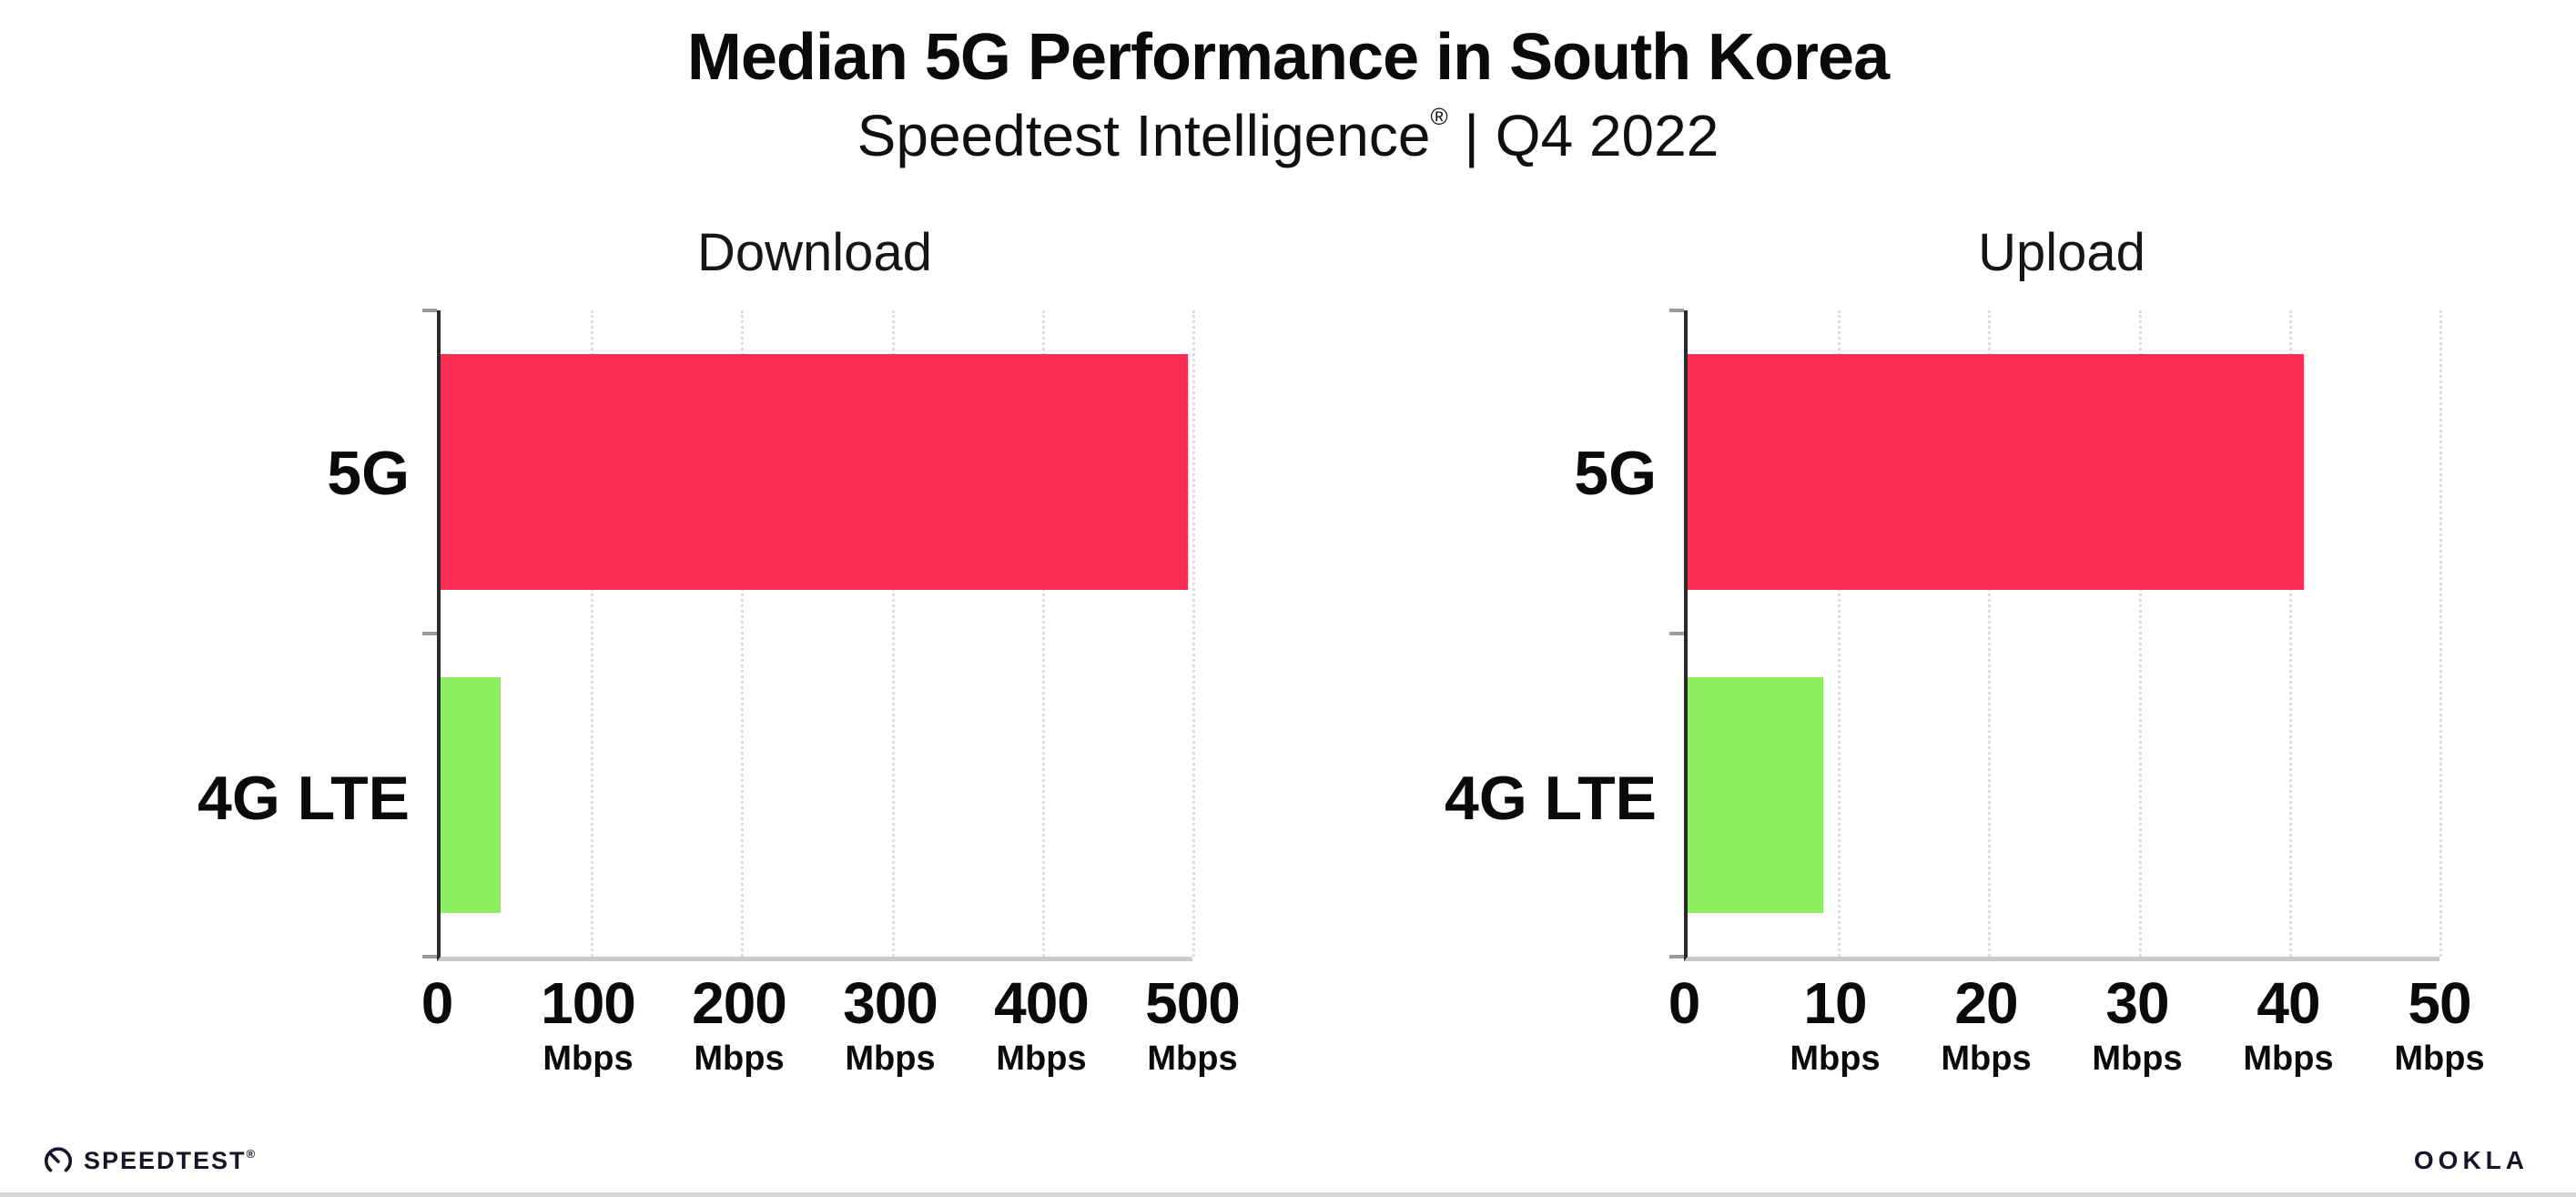 The height and width of the screenshot is (1197, 2576). Describe the element at coordinates (2137, 1003) in the screenshot. I see `x-tick-value: 30` at that location.